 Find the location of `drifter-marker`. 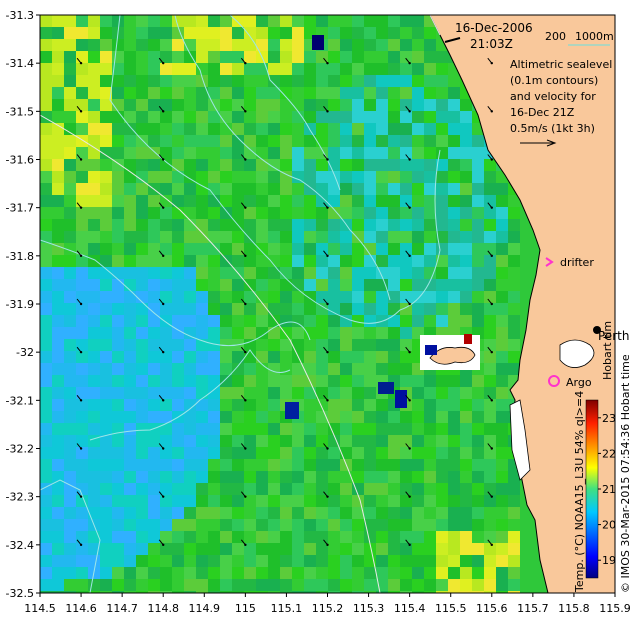

drifter-marker is located at coordinates (549, 262).